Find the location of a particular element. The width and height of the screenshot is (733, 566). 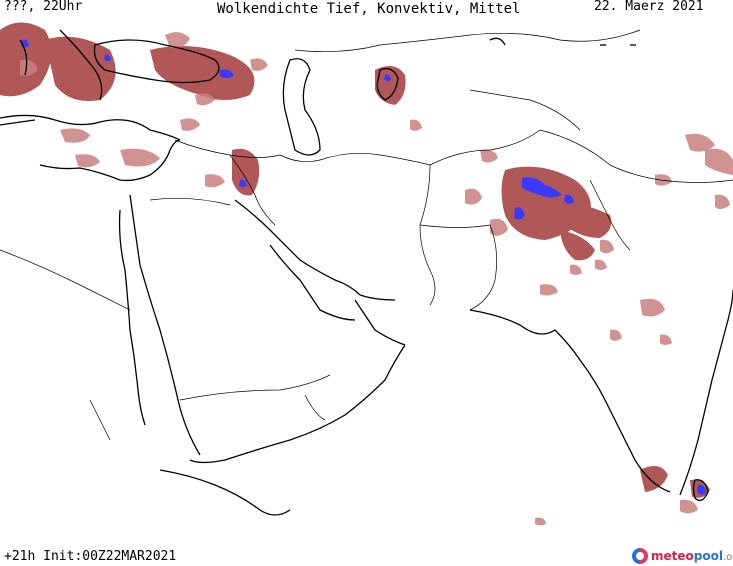

init-label: +21h Init:00Z22MAR2021 is located at coordinates (90, 556).